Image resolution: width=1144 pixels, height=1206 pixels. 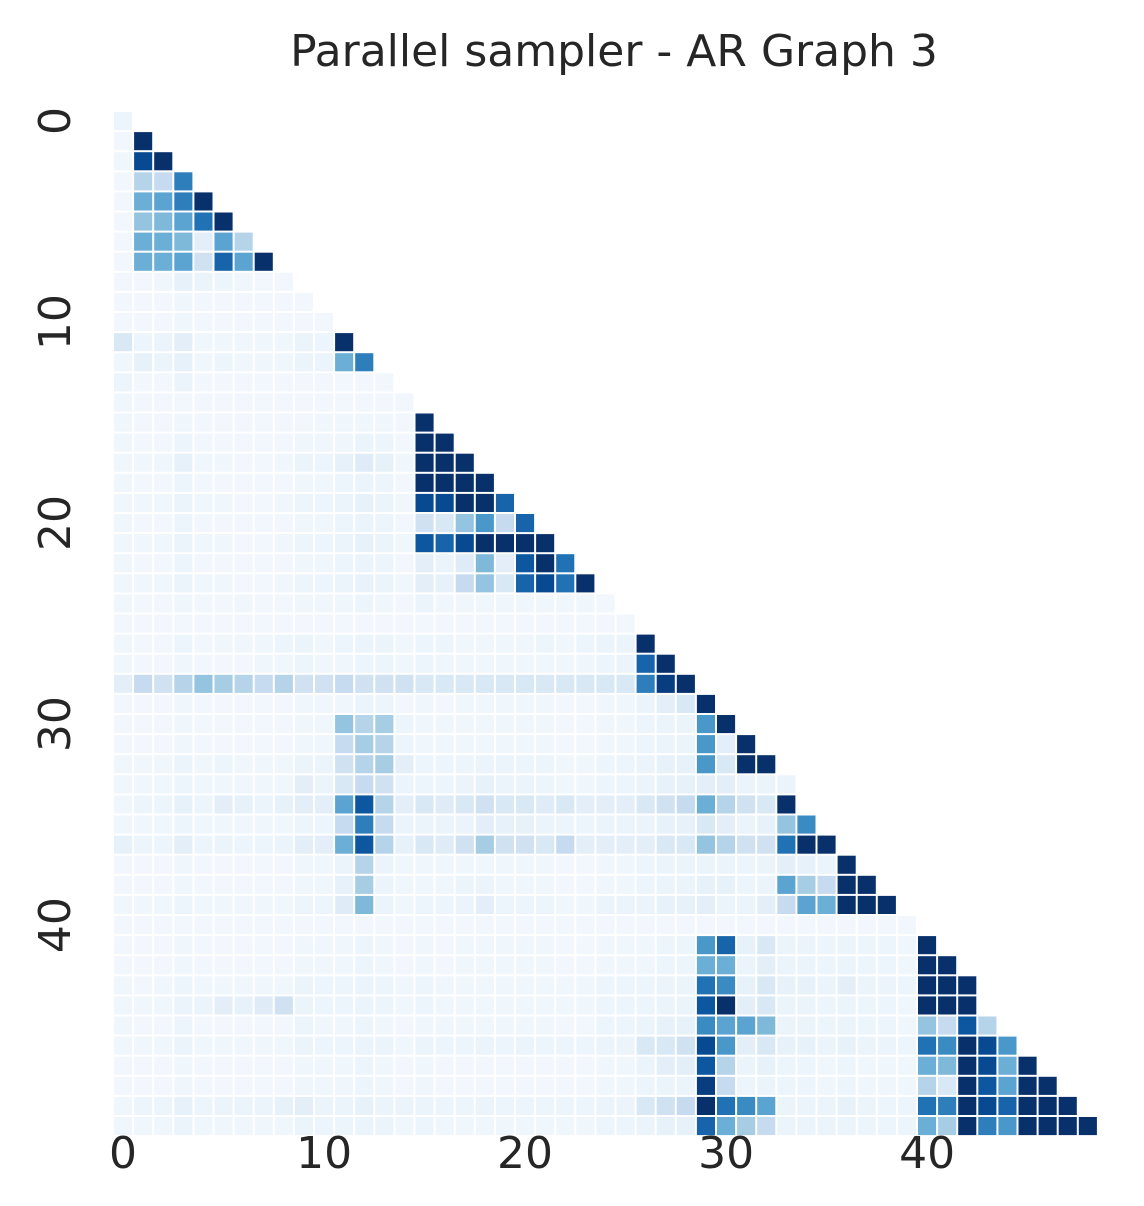 I want to click on y-tick-label: 0, so click(x=55, y=121).